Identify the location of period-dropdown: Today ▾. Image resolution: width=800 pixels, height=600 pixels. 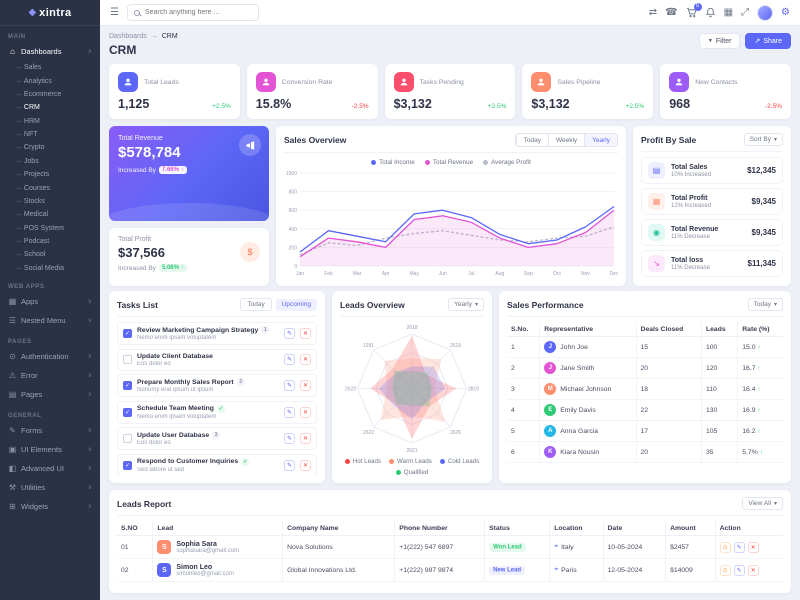
(765, 304).